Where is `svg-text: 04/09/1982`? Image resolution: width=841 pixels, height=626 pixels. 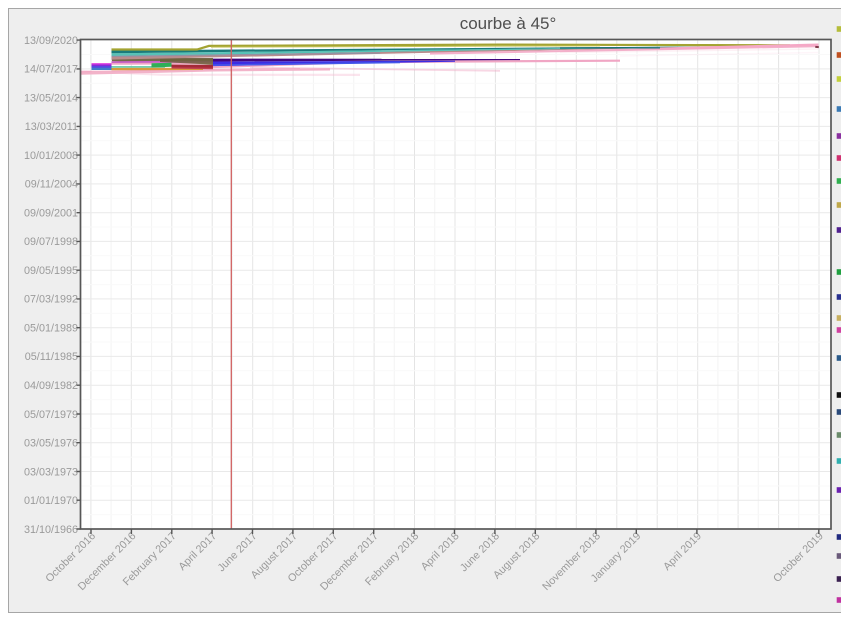 svg-text: 04/09/1982 is located at coordinates (51, 386).